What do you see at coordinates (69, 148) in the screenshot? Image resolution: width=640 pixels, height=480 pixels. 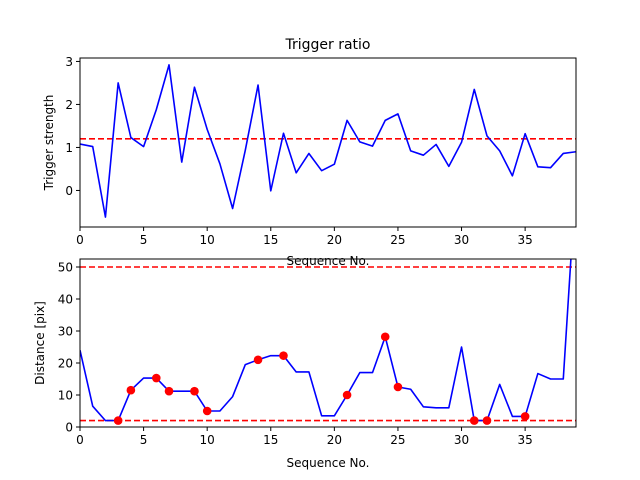 I see `y-tick-label: 1` at bounding box center [69, 148].